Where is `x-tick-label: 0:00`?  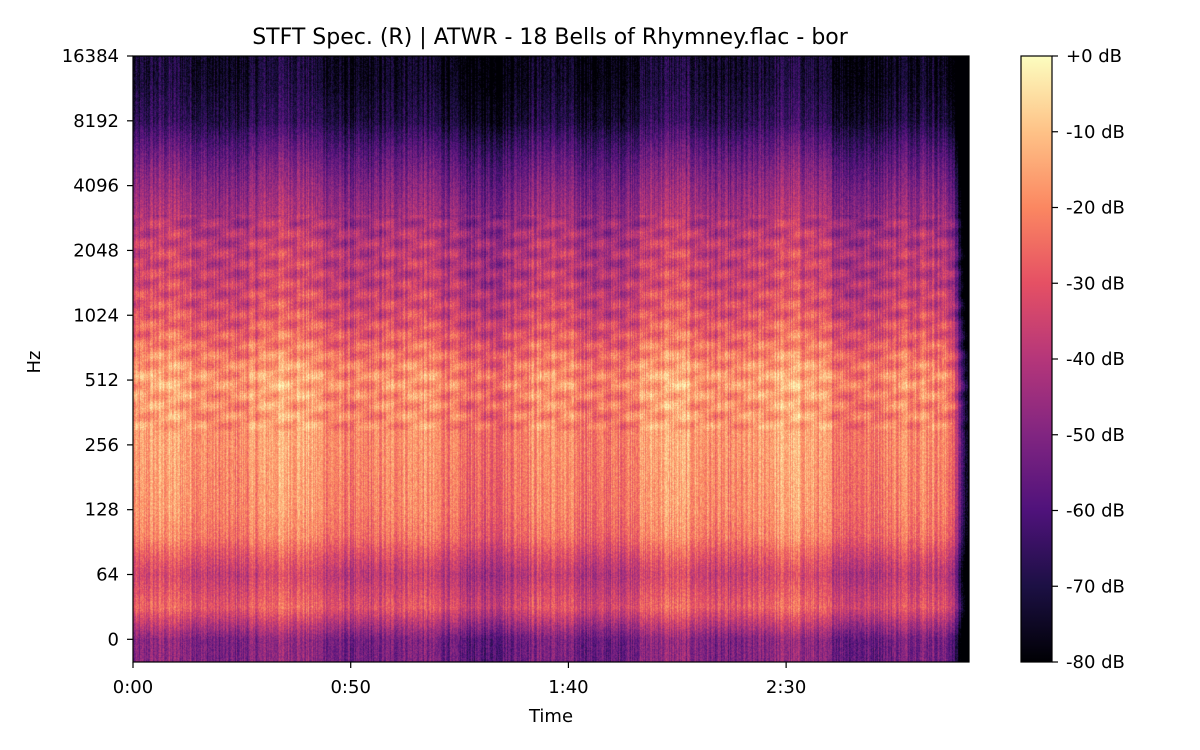
x-tick-label: 0:00 is located at coordinates (133, 687).